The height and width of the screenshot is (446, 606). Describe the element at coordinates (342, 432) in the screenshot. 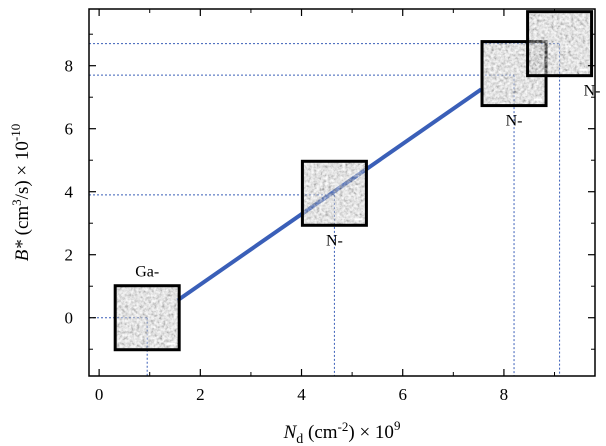

I see `x-axis-label: Nd (cm-2) × 109` at that location.